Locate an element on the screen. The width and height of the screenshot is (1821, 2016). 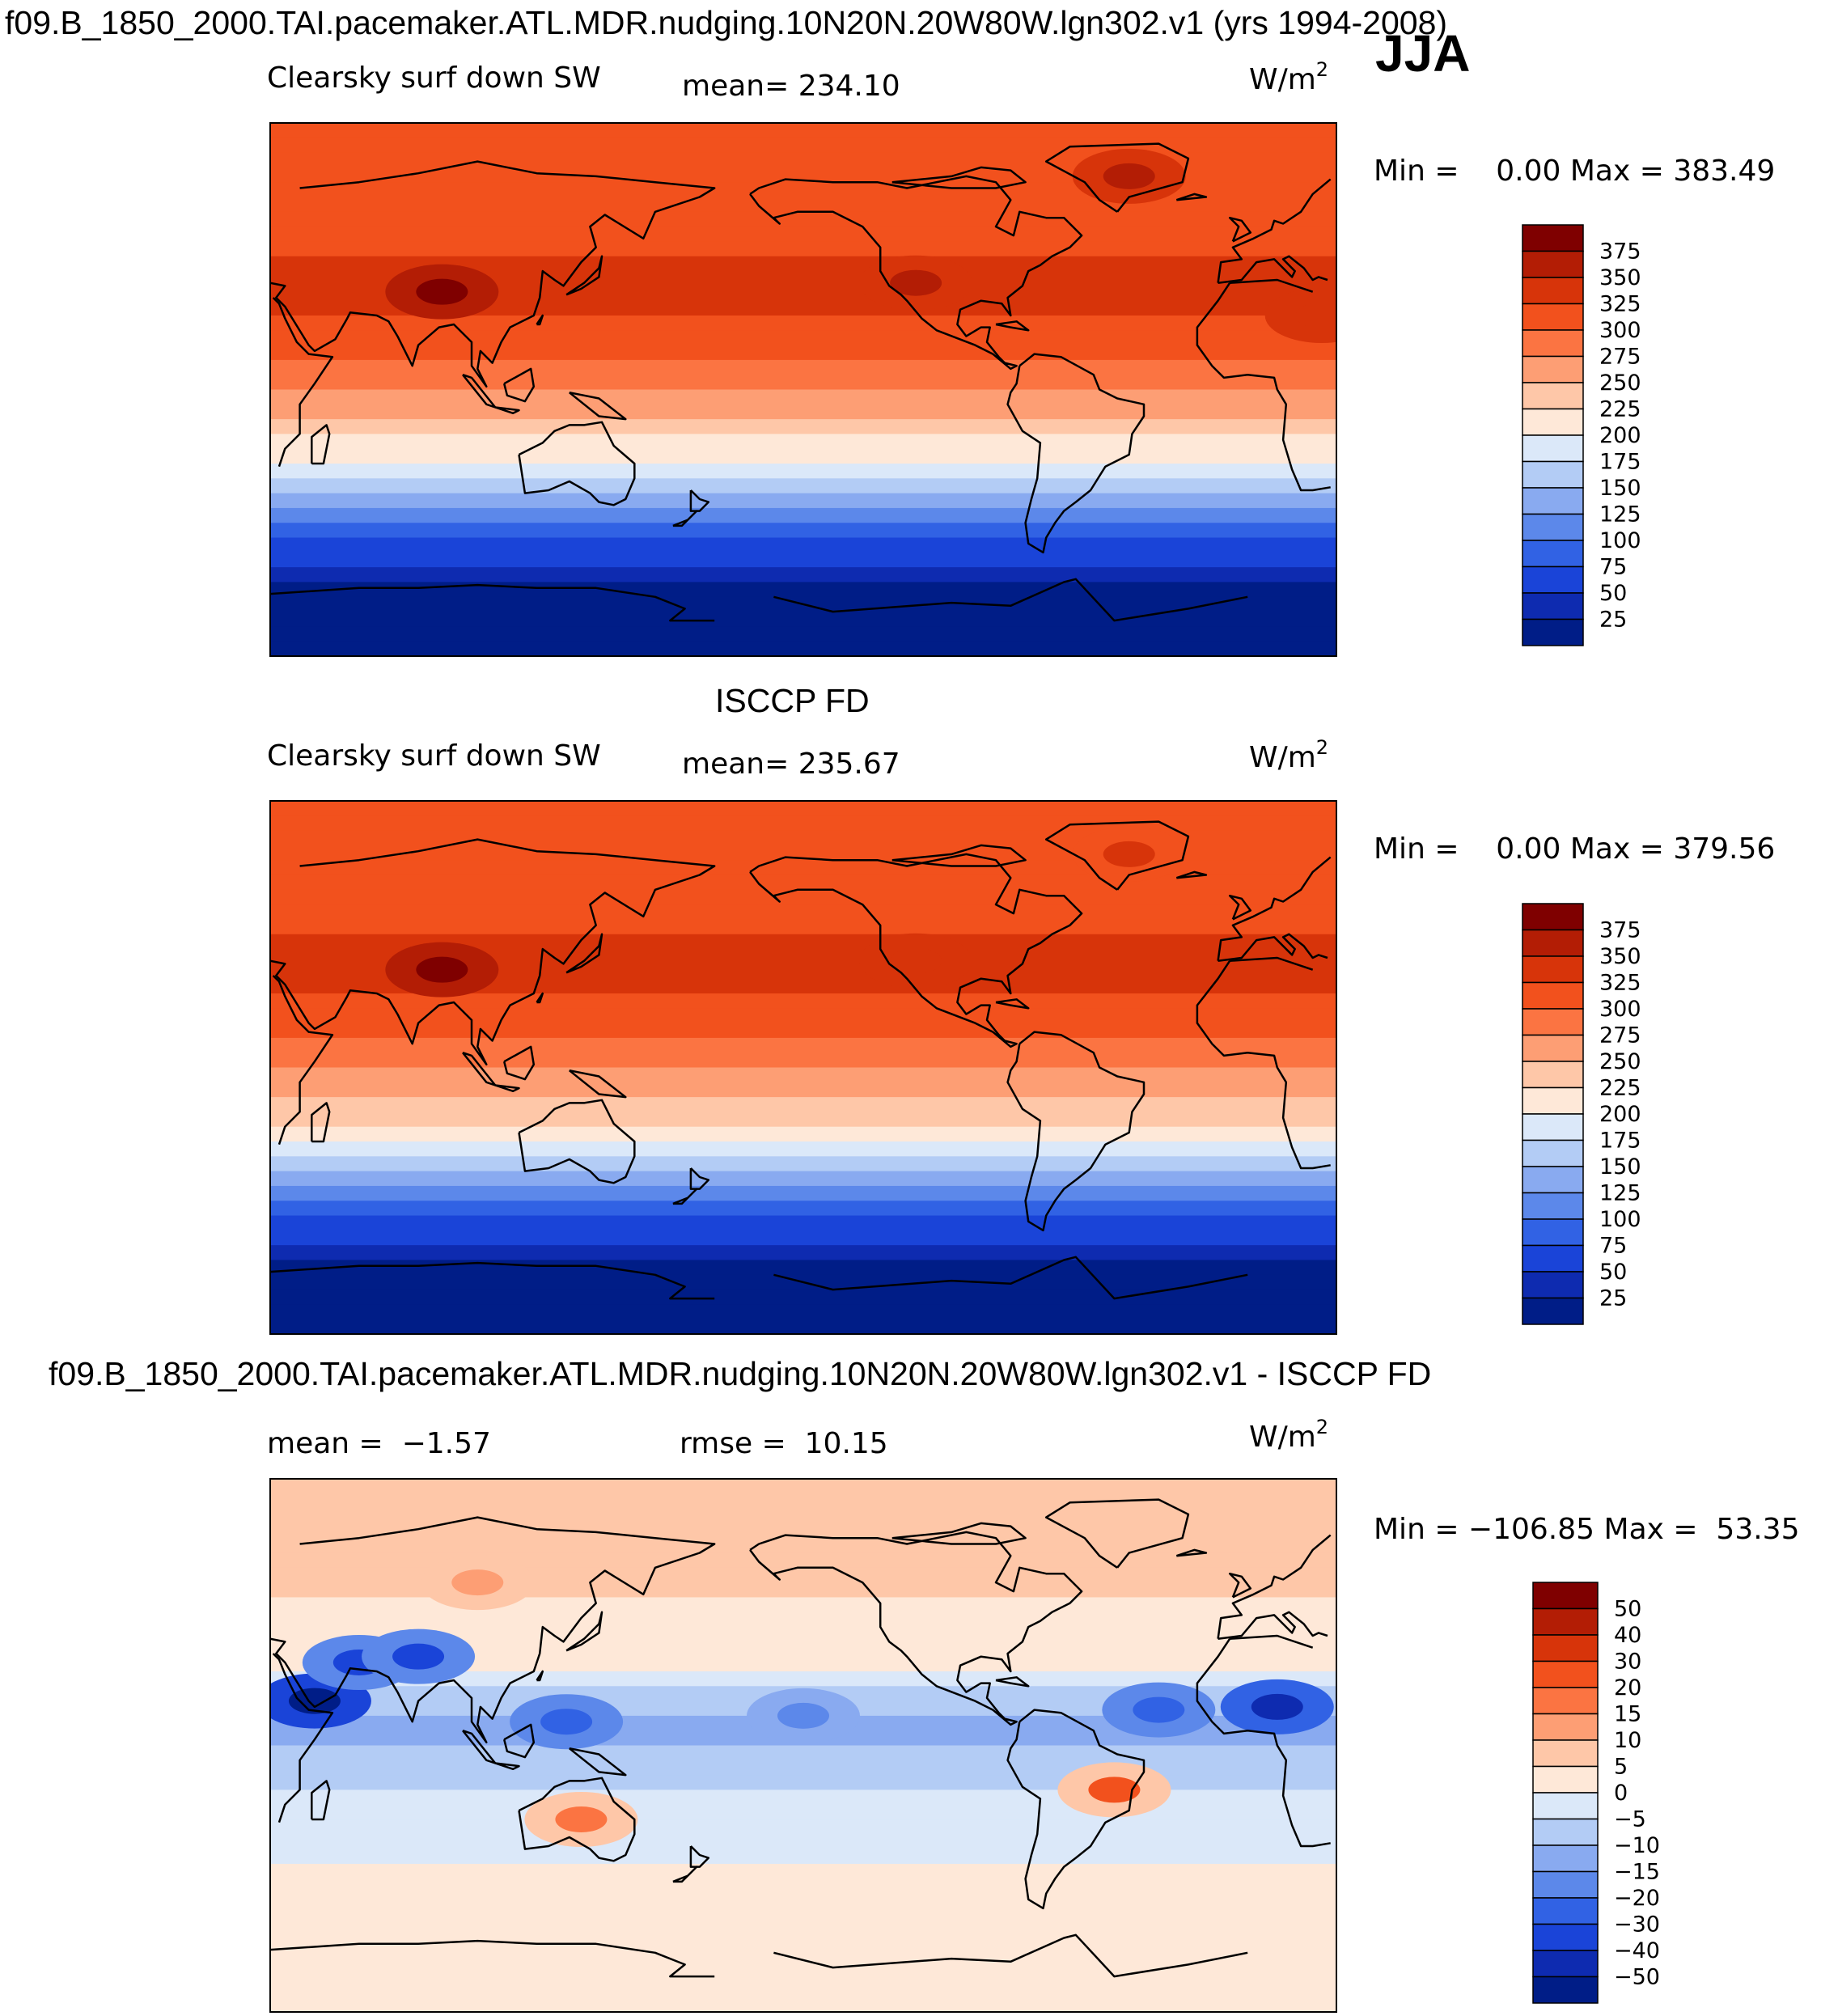
colorbar-tick-label: 175 is located at coordinates (1620, 462).